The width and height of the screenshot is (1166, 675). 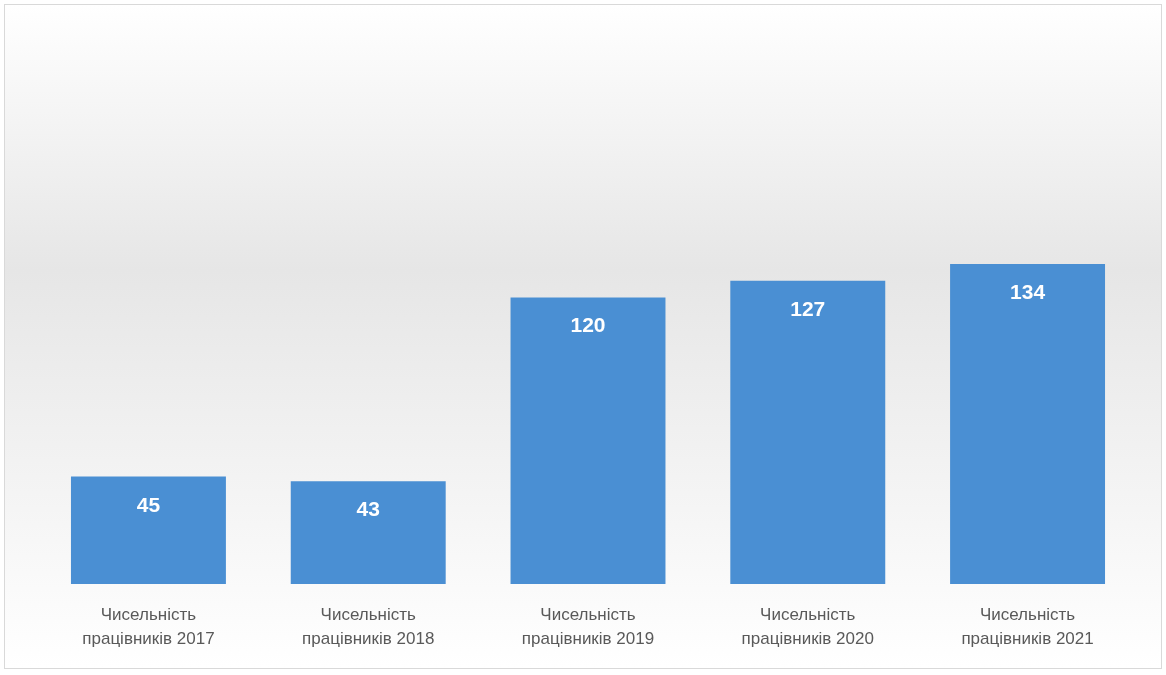 What do you see at coordinates (588, 626) in the screenshot?
I see `x-tick-label: Чисельність працівників 2019` at bounding box center [588, 626].